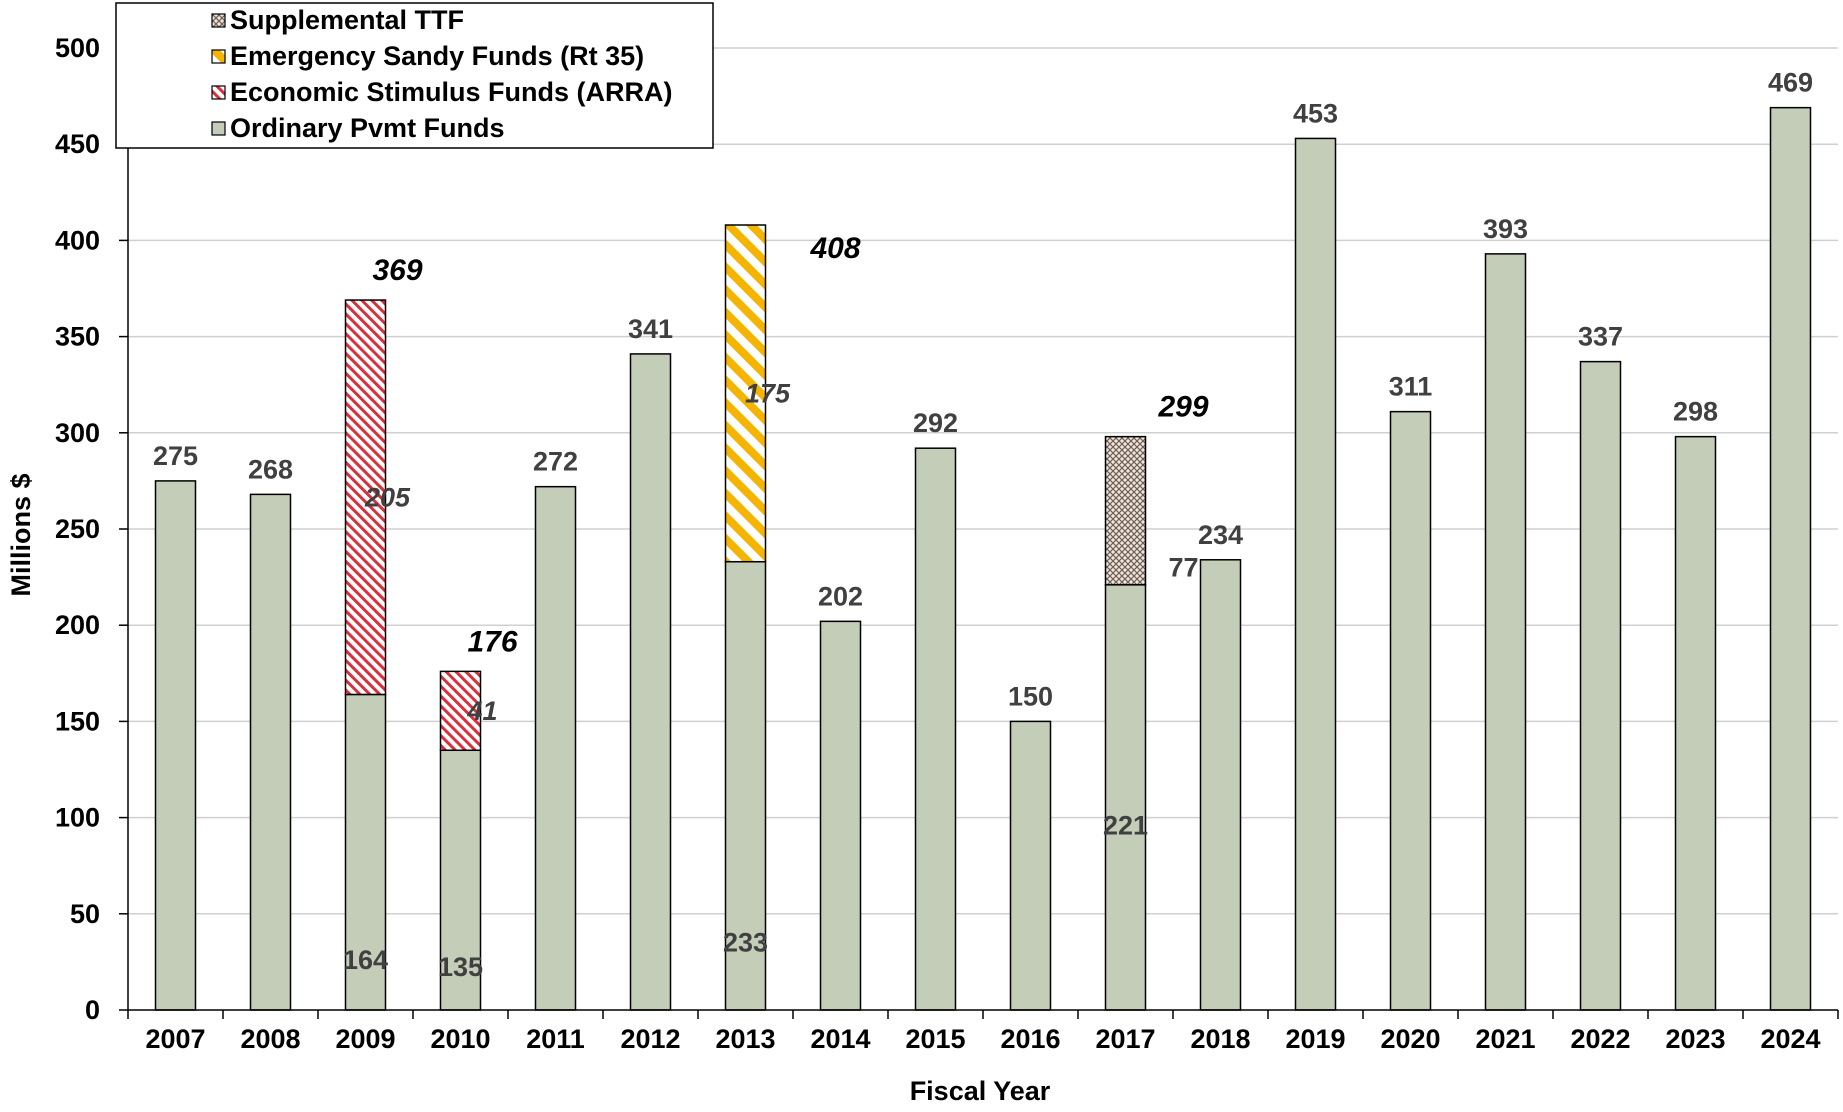  Describe the element at coordinates (365, 1039) in the screenshot. I see `x-tick-label: 2009` at that location.